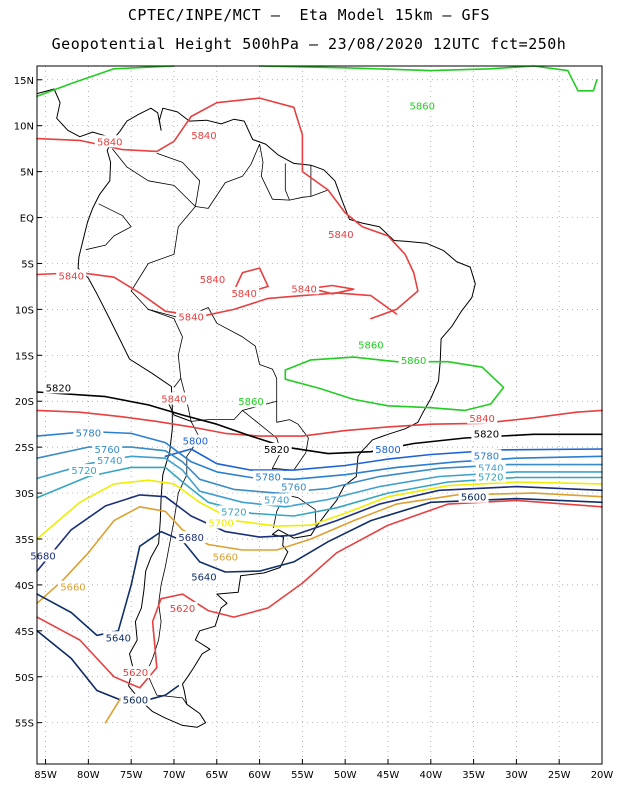  I want to click on lat-tick-label: 25S, so click(24, 448).